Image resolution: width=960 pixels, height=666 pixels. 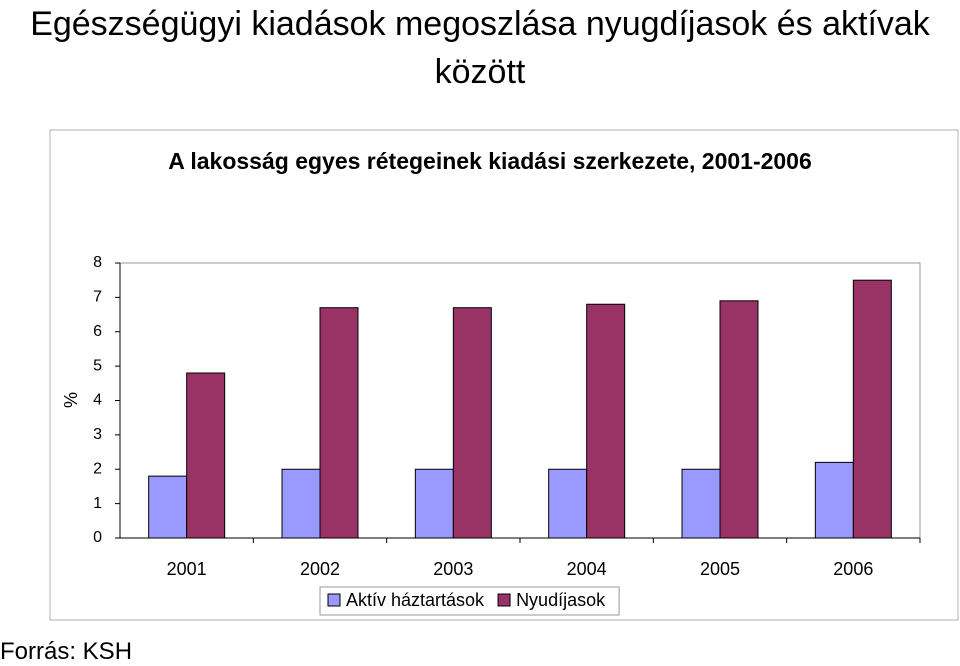 I want to click on y-axis-label: %, so click(x=71, y=400).